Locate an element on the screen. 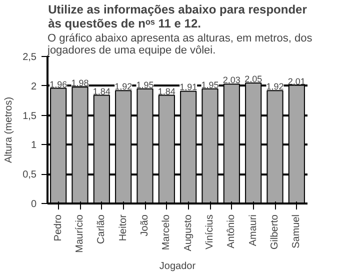 This screenshot has width=337, height=274. data-label: 1,98 is located at coordinates (80, 83).